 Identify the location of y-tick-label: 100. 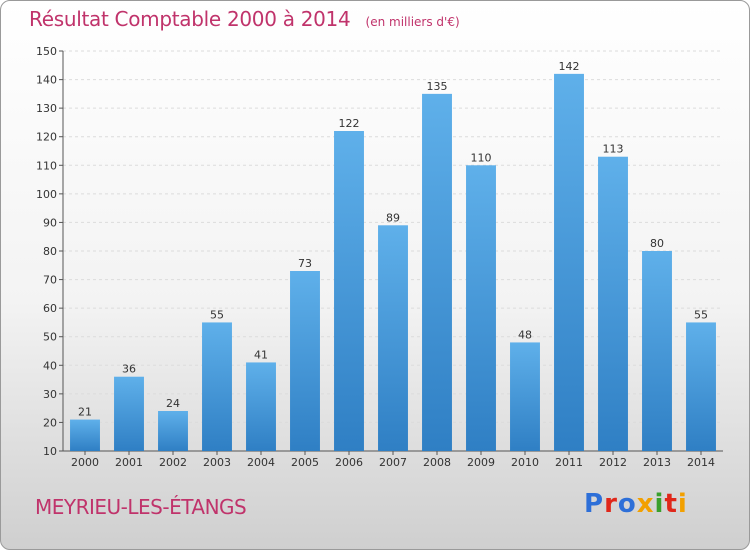
(46, 194).